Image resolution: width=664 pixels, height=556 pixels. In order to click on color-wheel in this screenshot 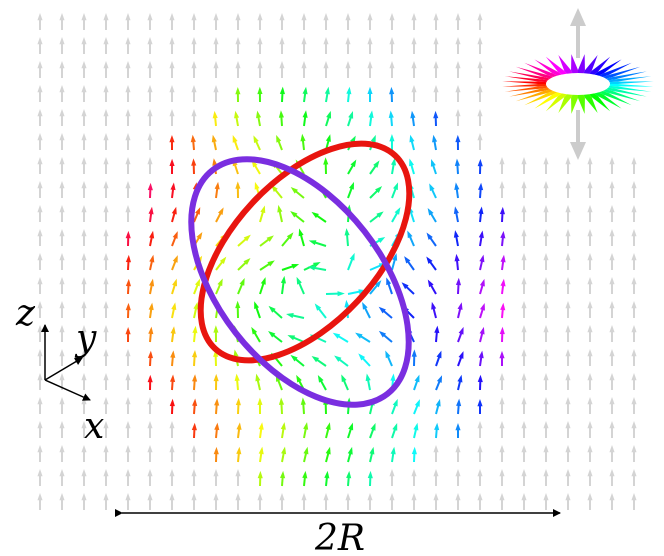, I will do `click(578, 84)`.